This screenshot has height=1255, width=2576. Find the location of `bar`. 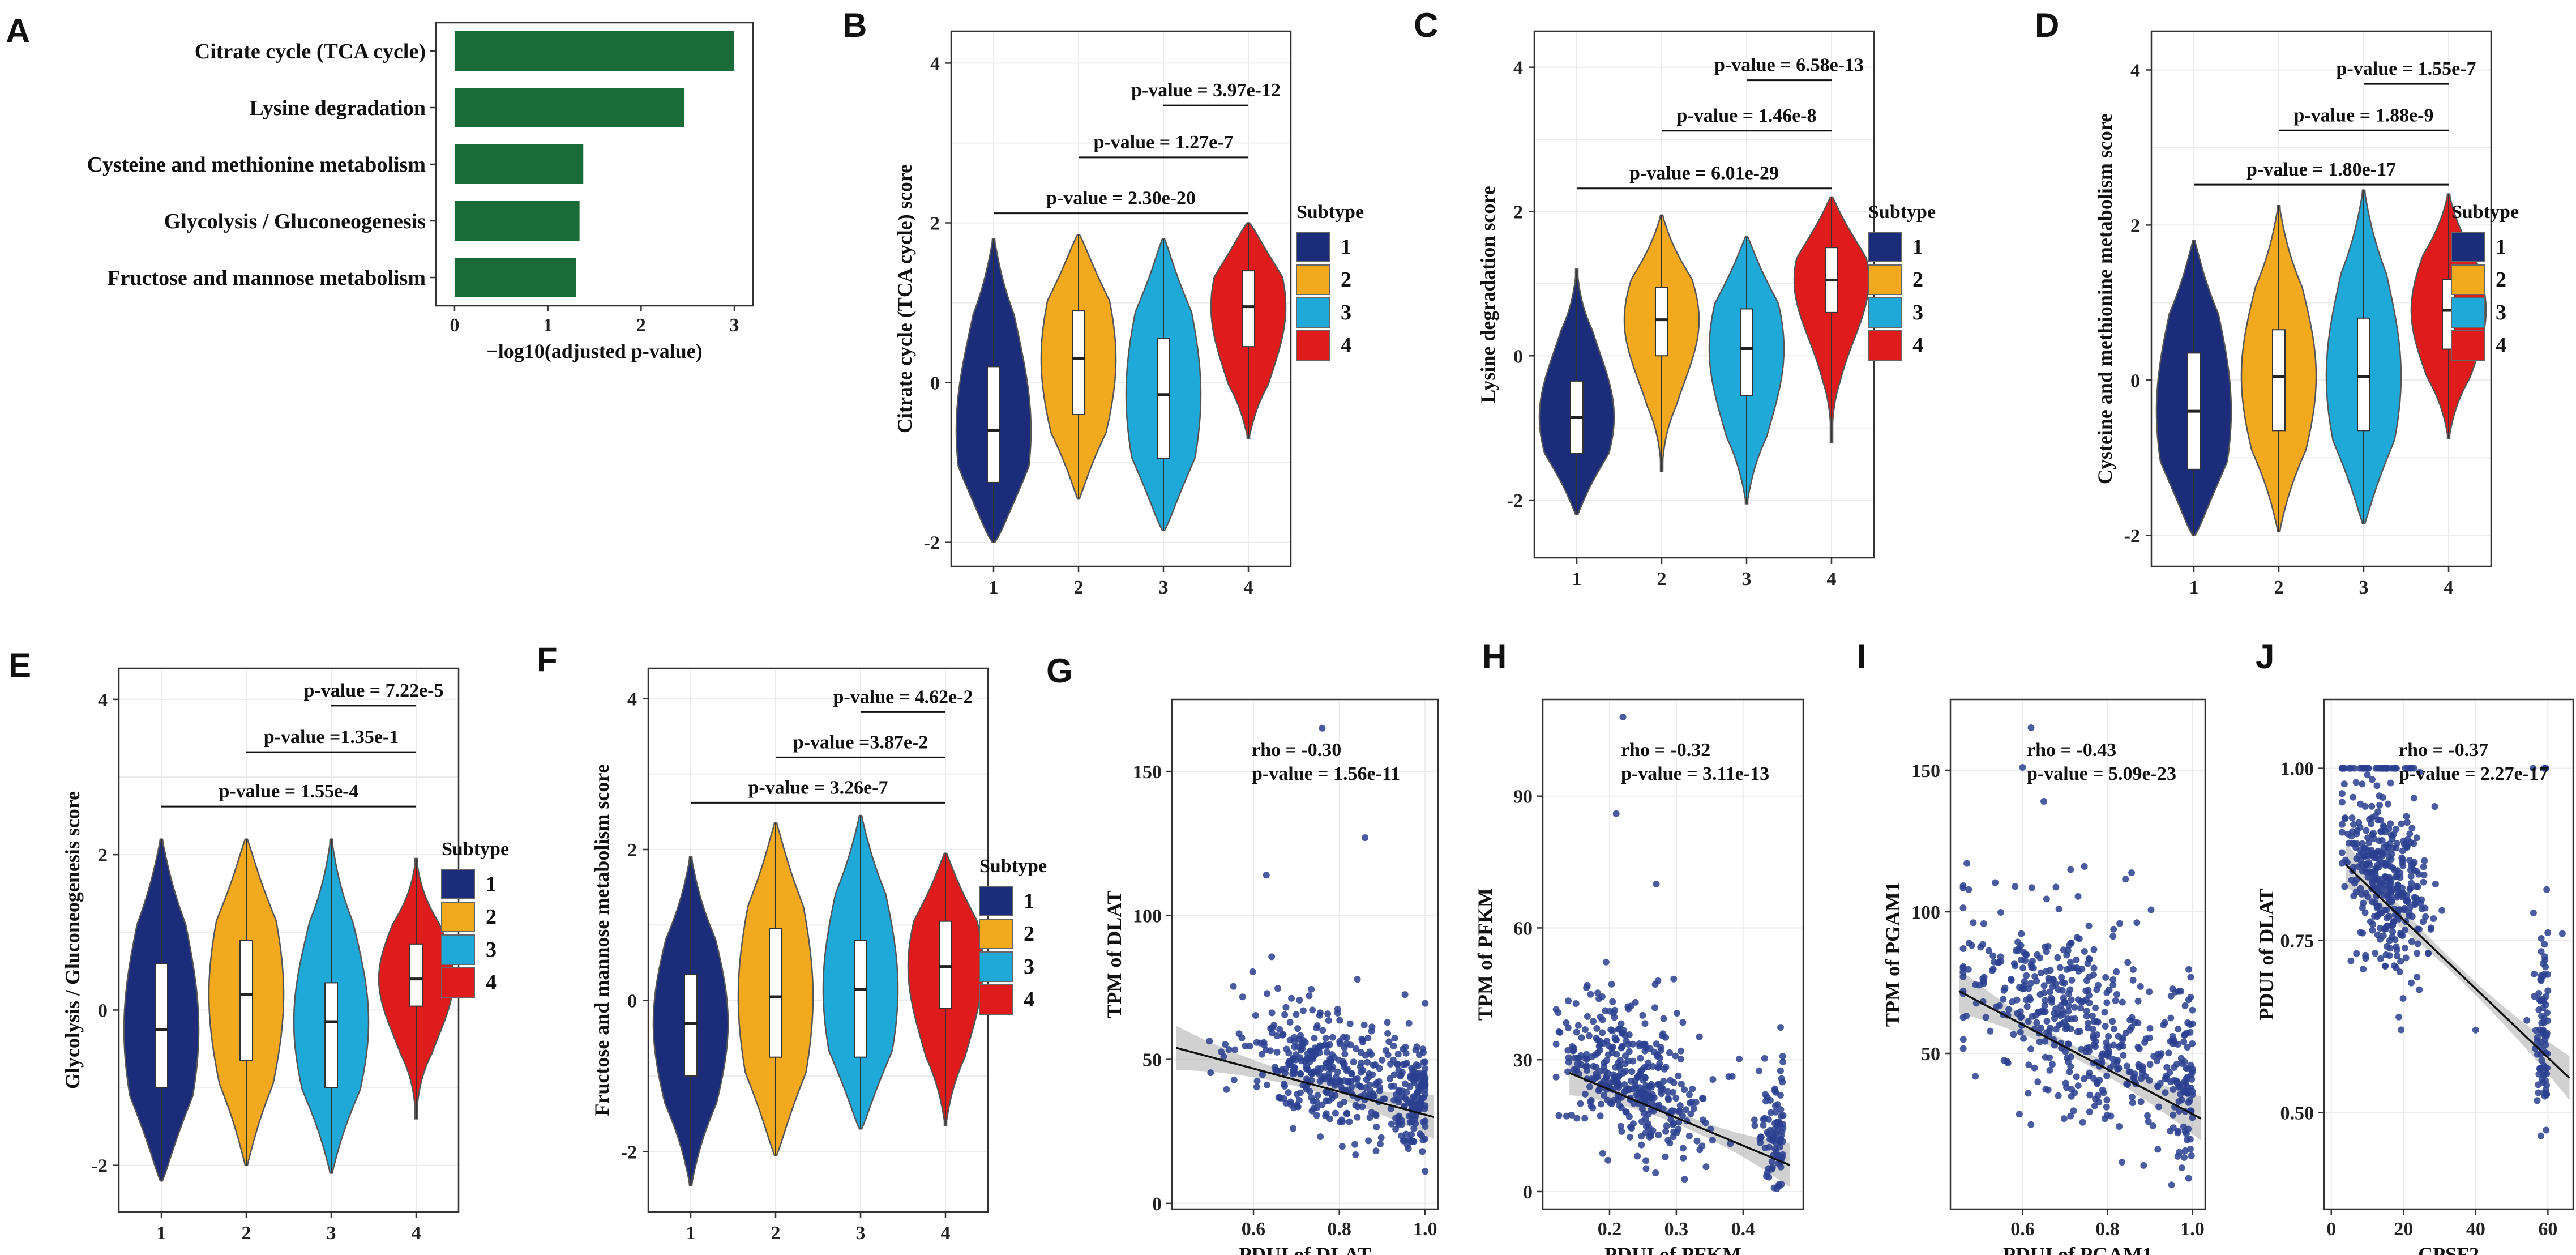

bar is located at coordinates (519, 164).